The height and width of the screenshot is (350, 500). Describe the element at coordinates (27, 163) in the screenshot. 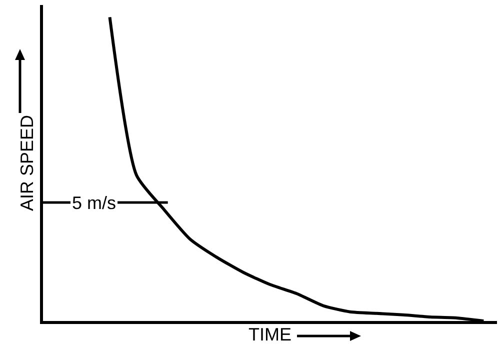

I see `y-axis-title: AIR SPEED` at that location.